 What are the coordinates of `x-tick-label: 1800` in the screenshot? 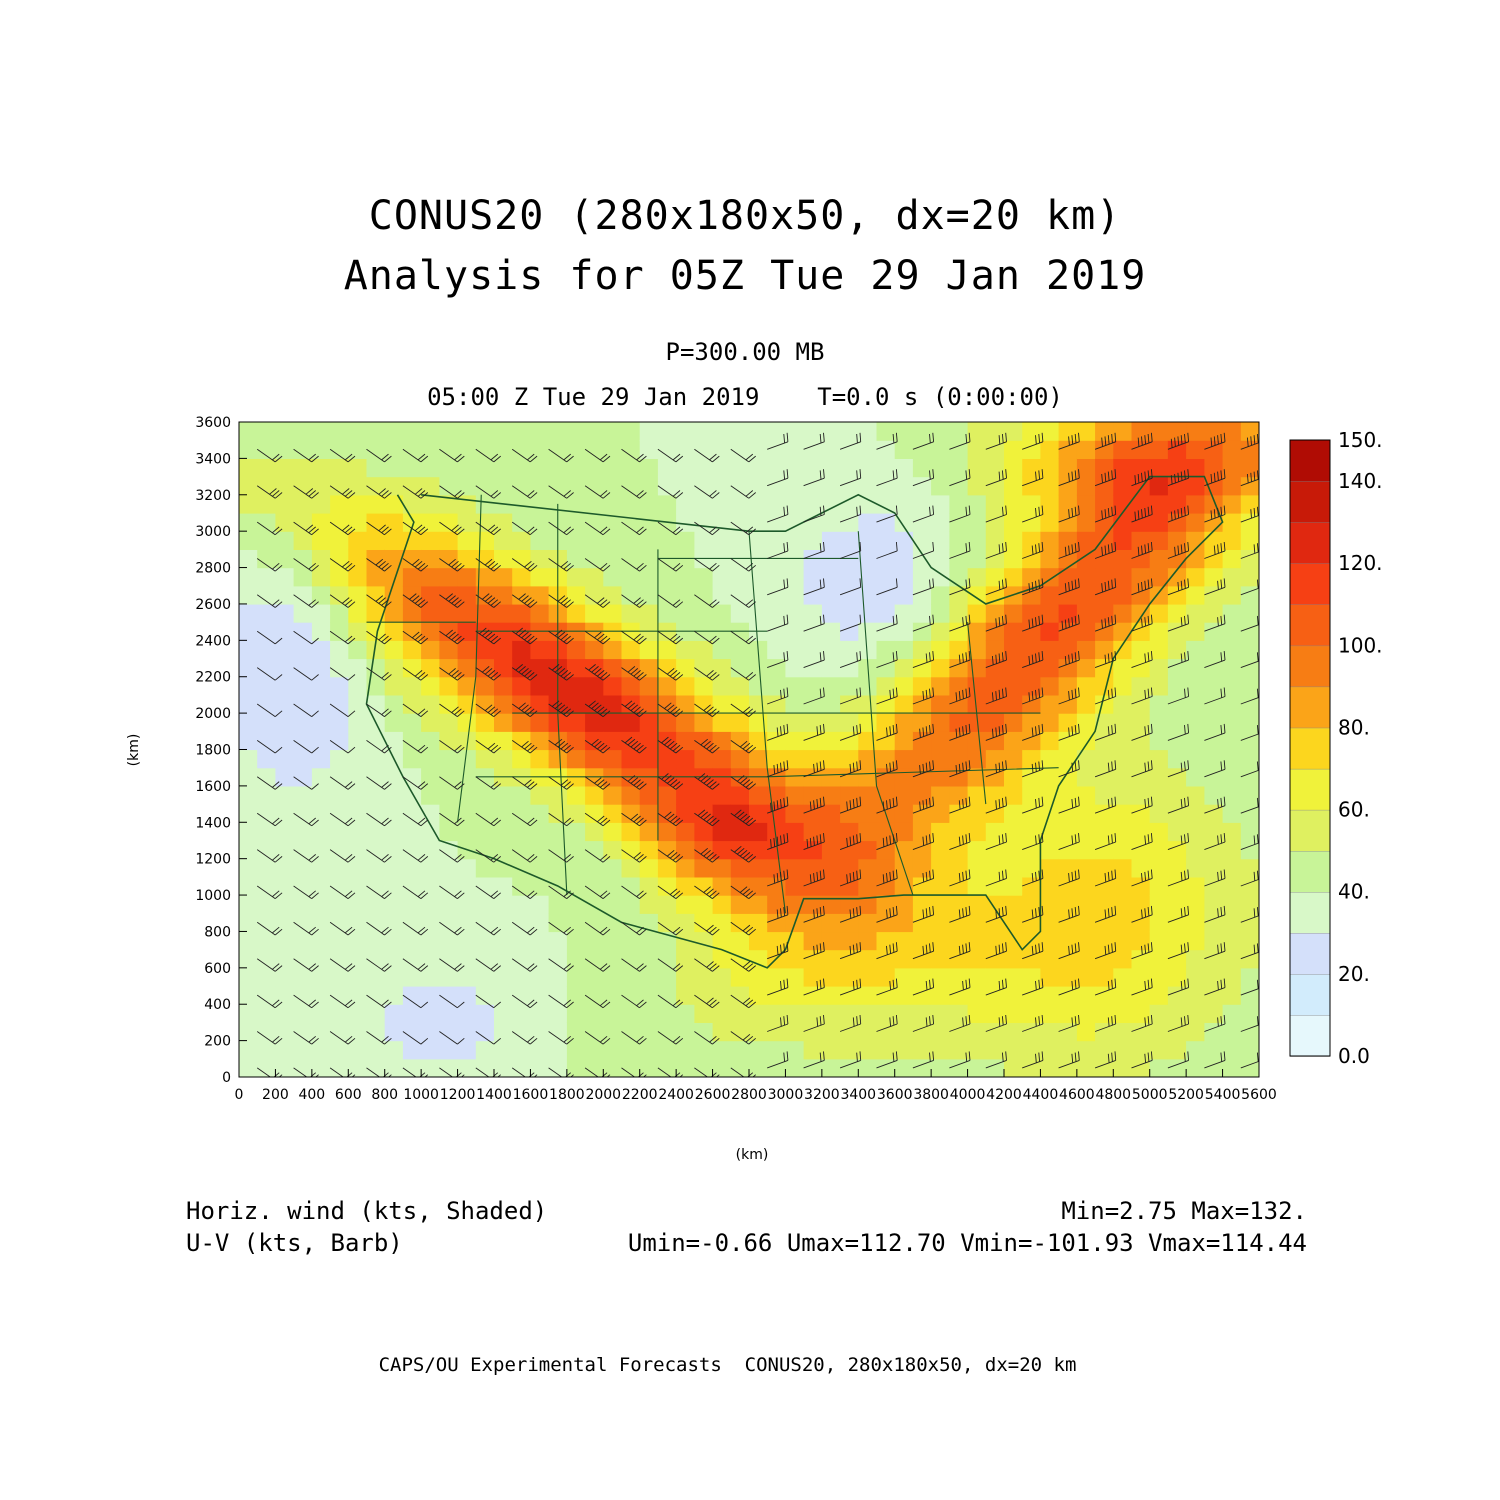 It's located at (567, 1095).